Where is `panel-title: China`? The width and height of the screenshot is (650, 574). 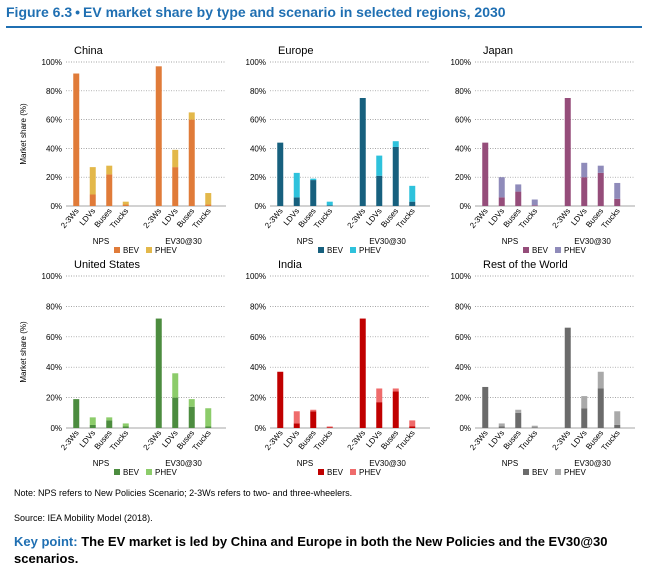
panel-title: China is located at coordinates (89, 51).